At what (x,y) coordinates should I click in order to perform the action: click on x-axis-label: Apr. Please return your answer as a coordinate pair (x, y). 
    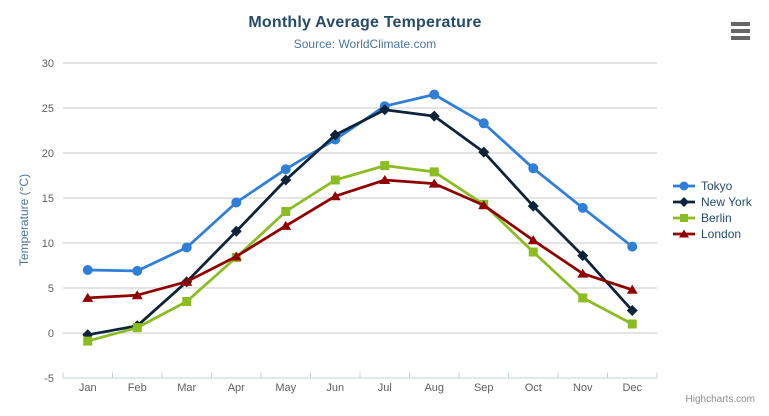
    Looking at the image, I should click on (236, 388).